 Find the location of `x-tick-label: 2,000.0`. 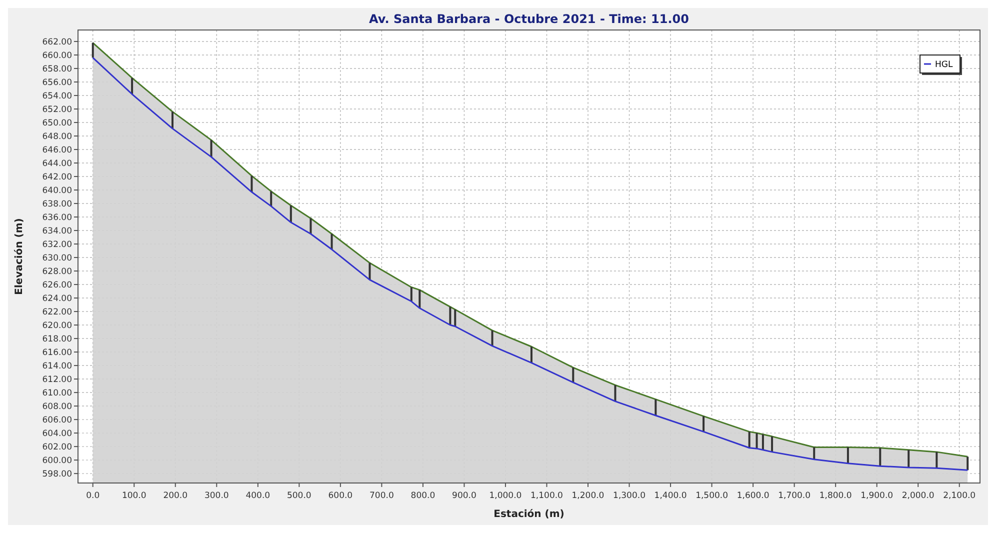

x-tick-label: 2,000.0 is located at coordinates (918, 496).